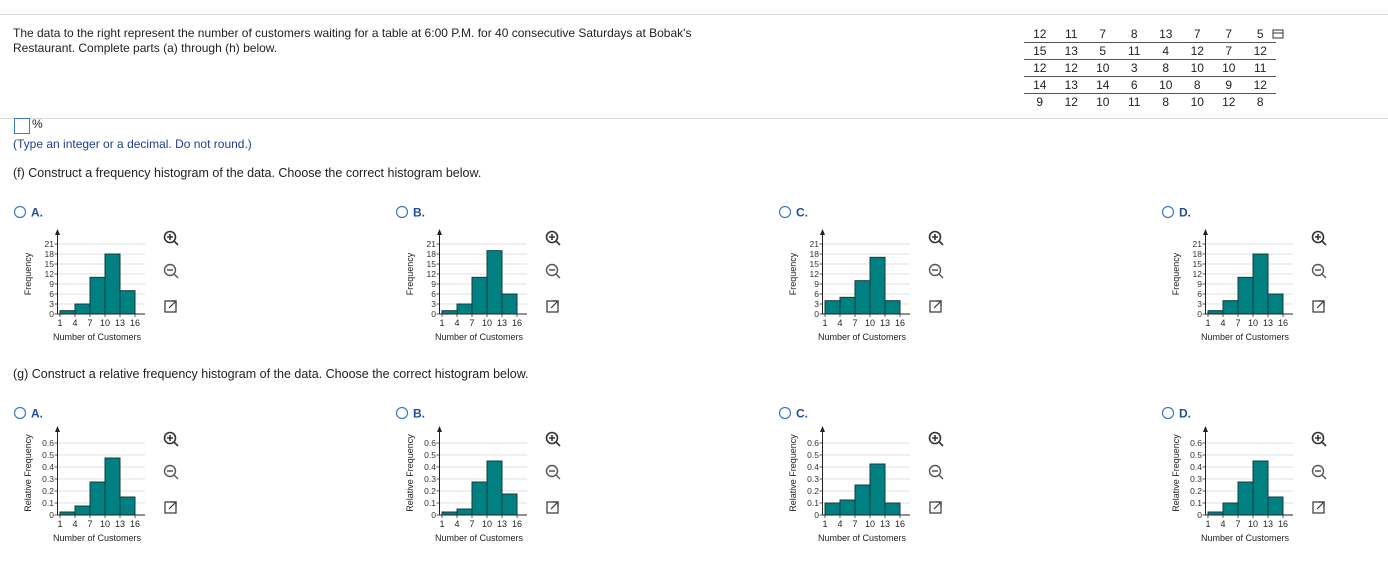  Describe the element at coordinates (1278, 34) in the screenshot. I see `copy-icon` at that location.